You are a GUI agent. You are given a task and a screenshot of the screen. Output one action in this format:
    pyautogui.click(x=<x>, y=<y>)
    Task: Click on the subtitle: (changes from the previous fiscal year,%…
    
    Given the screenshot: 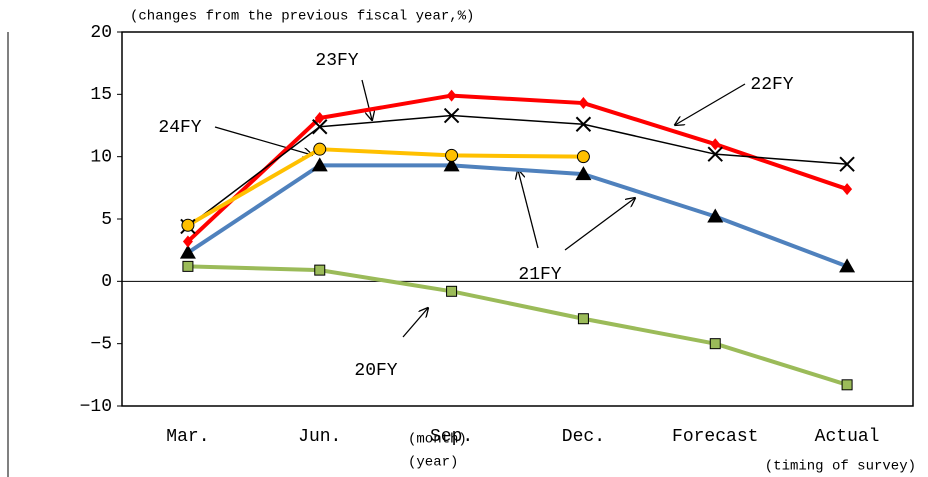 What is the action you would take?
    pyautogui.click(x=302, y=17)
    